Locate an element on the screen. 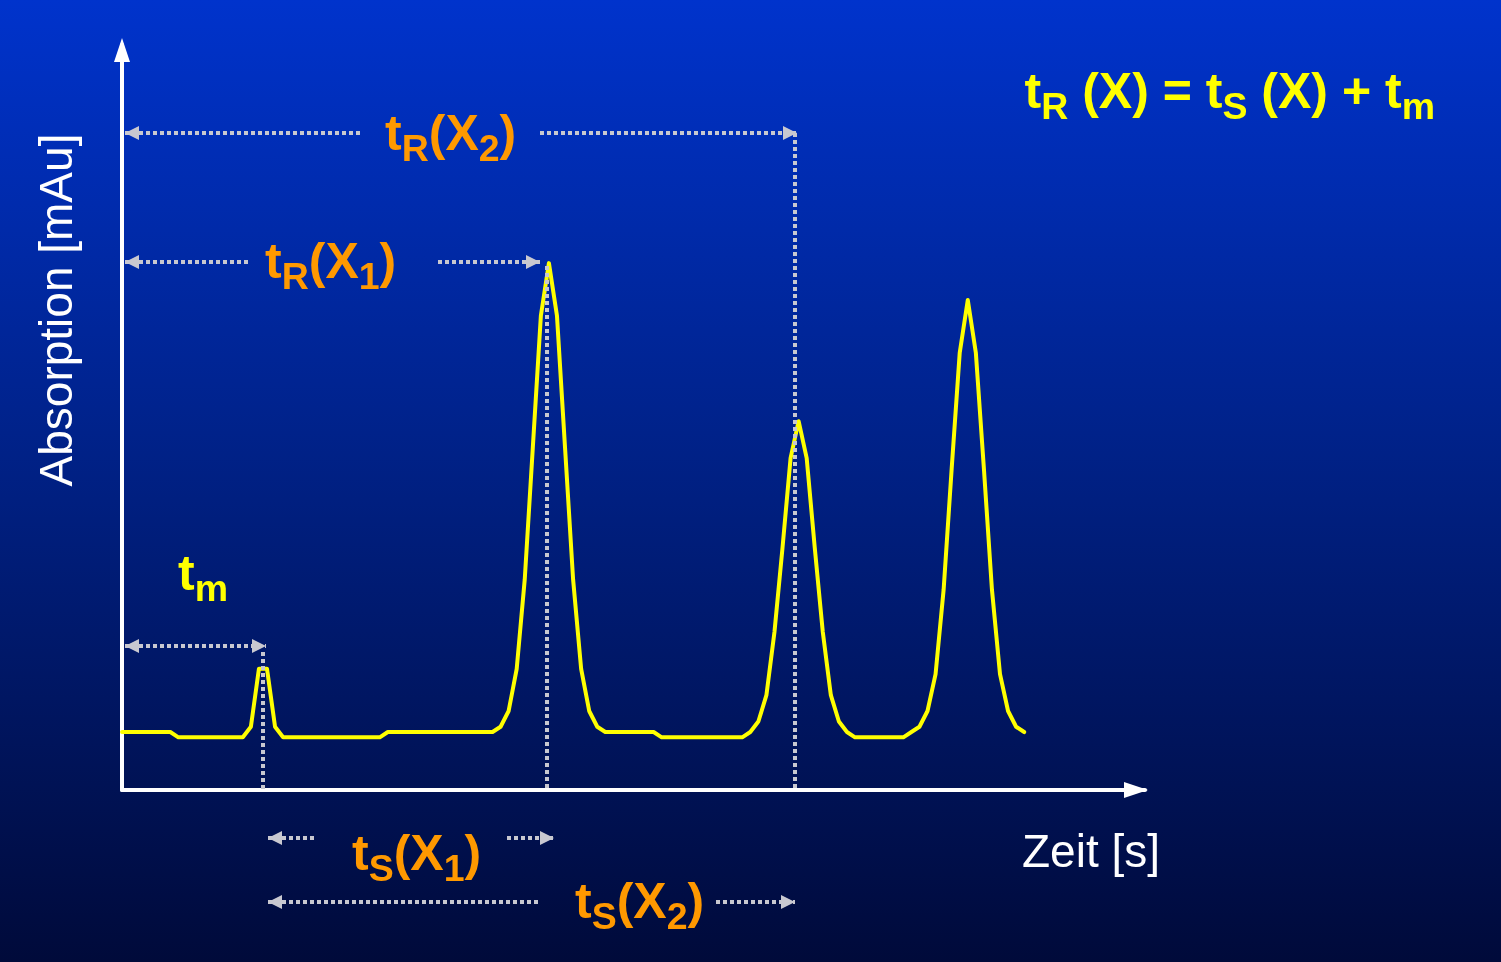  annotation: t$_{R}$(X$_{1}$) is located at coordinates (331, 265).